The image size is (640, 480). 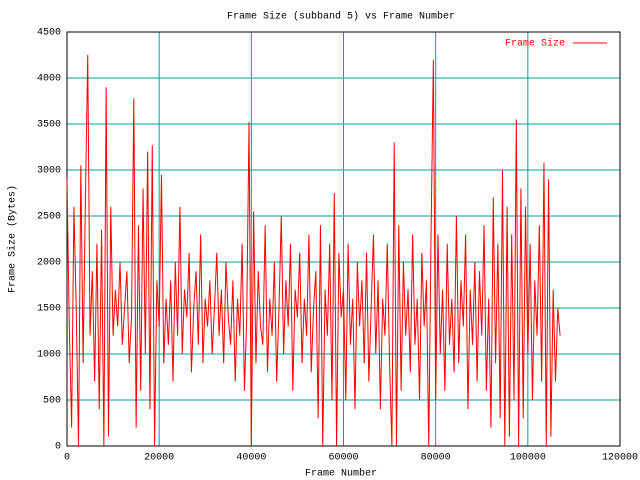 I want to click on y-tick-label: 0, so click(x=58, y=447).